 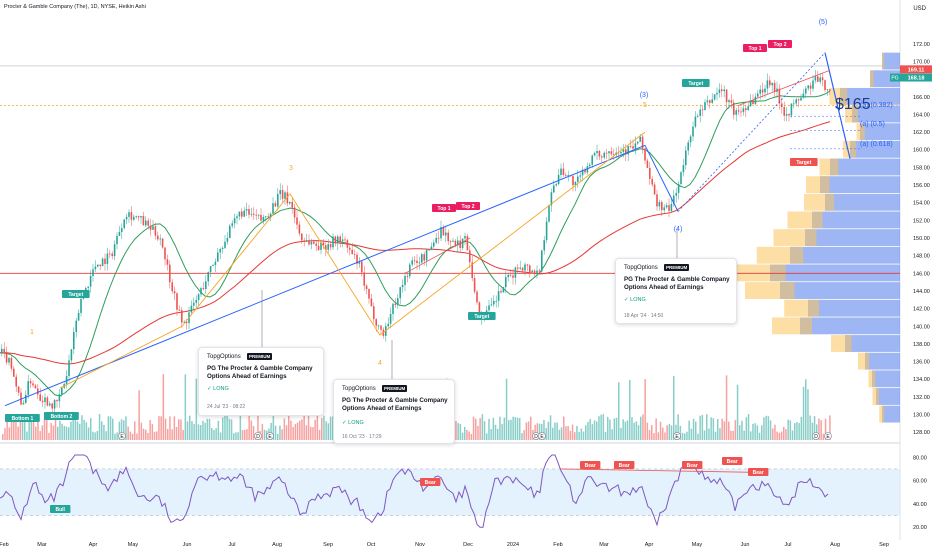 I want to click on price-label-bg, so click(x=916, y=77).